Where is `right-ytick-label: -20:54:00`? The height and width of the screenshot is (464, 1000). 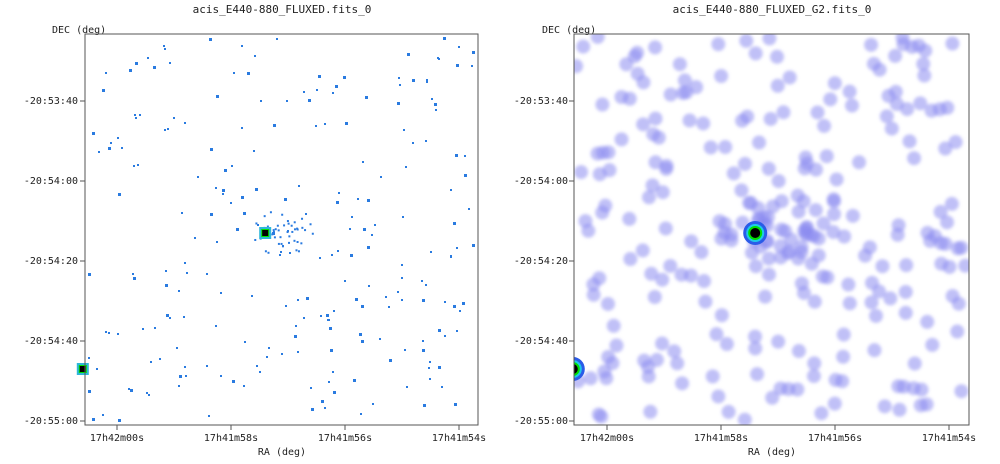
right-ytick-label: -20:54:00 is located at coordinates (541, 181).